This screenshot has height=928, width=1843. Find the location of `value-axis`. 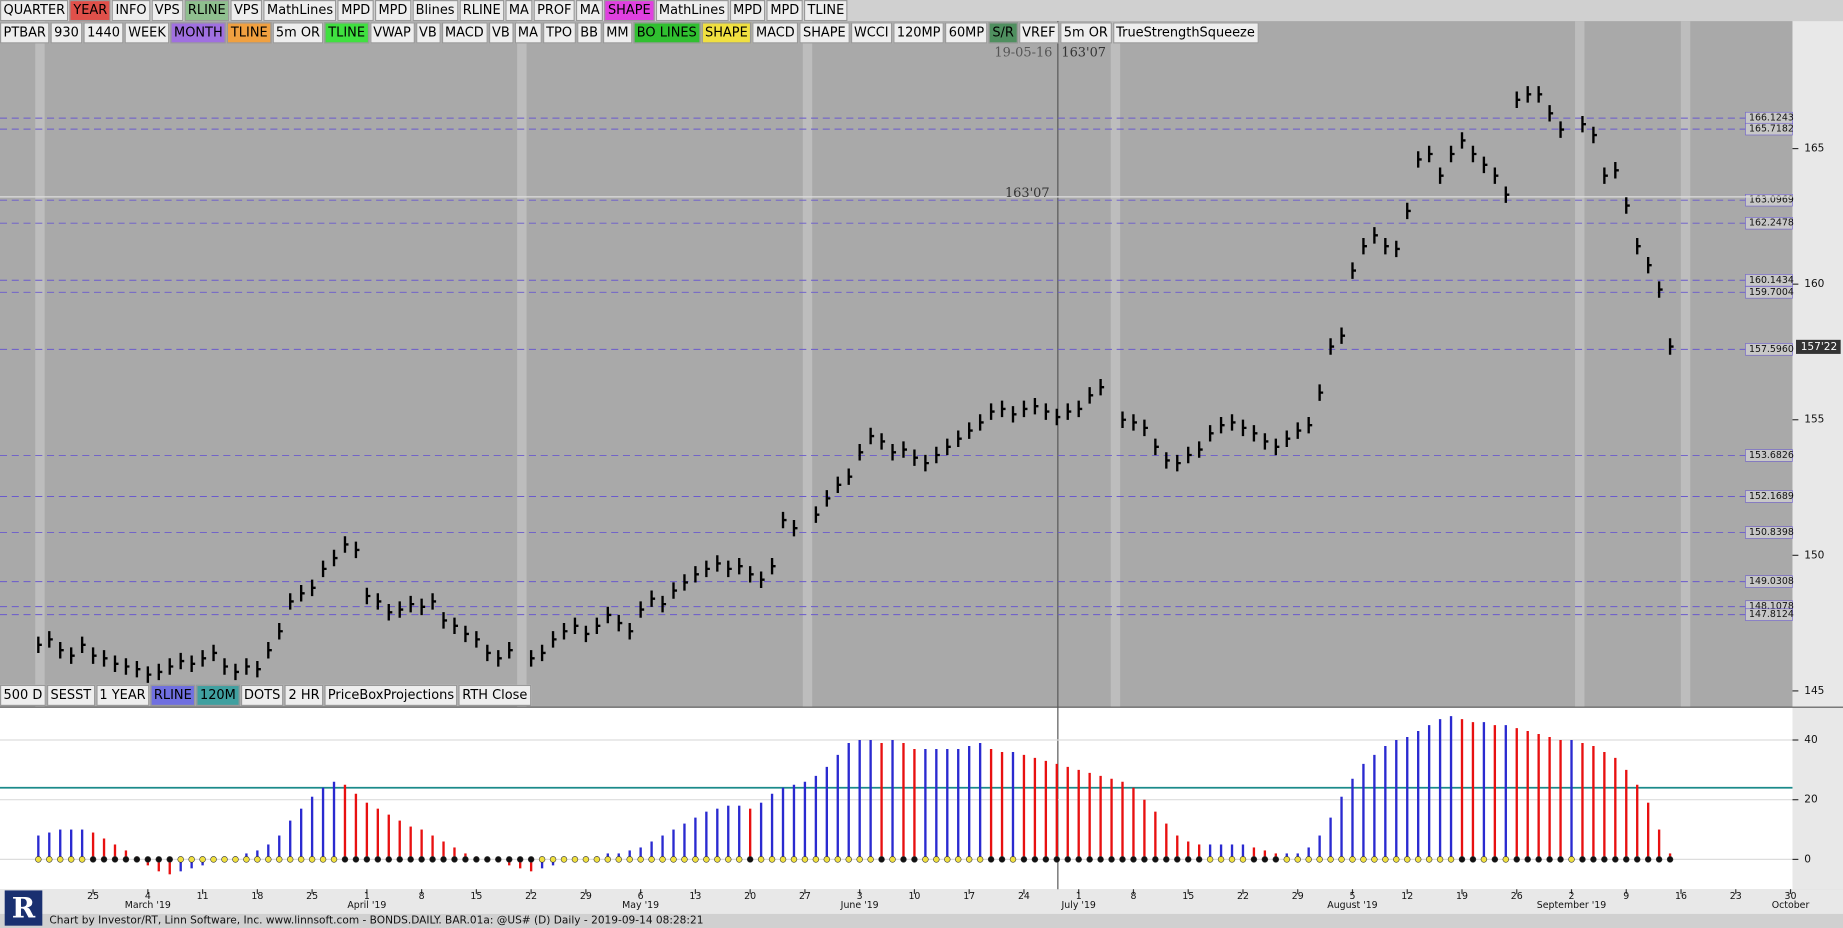

value-axis is located at coordinates (1817, 455).